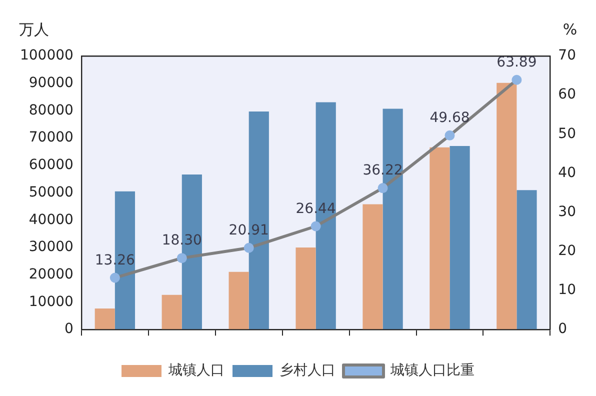  What do you see at coordinates (51, 83) in the screenshot?
I see `y-tick-label: 90000` at bounding box center [51, 83].